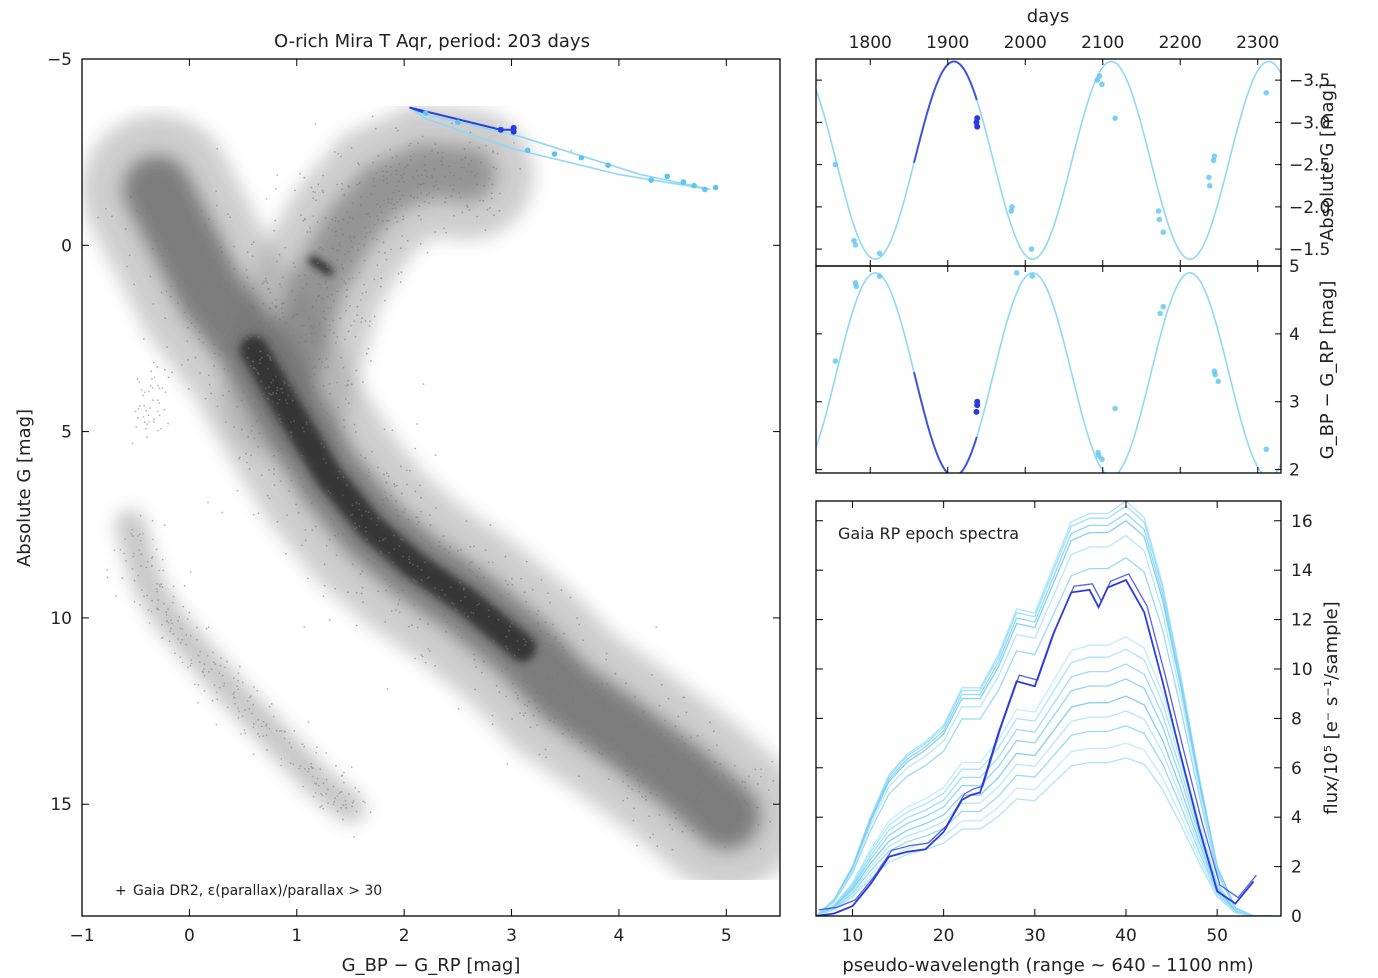 This screenshot has width=1378, height=978. What do you see at coordinates (1309, 81) in the screenshot?
I see `ytick-label: −3.5` at bounding box center [1309, 81].